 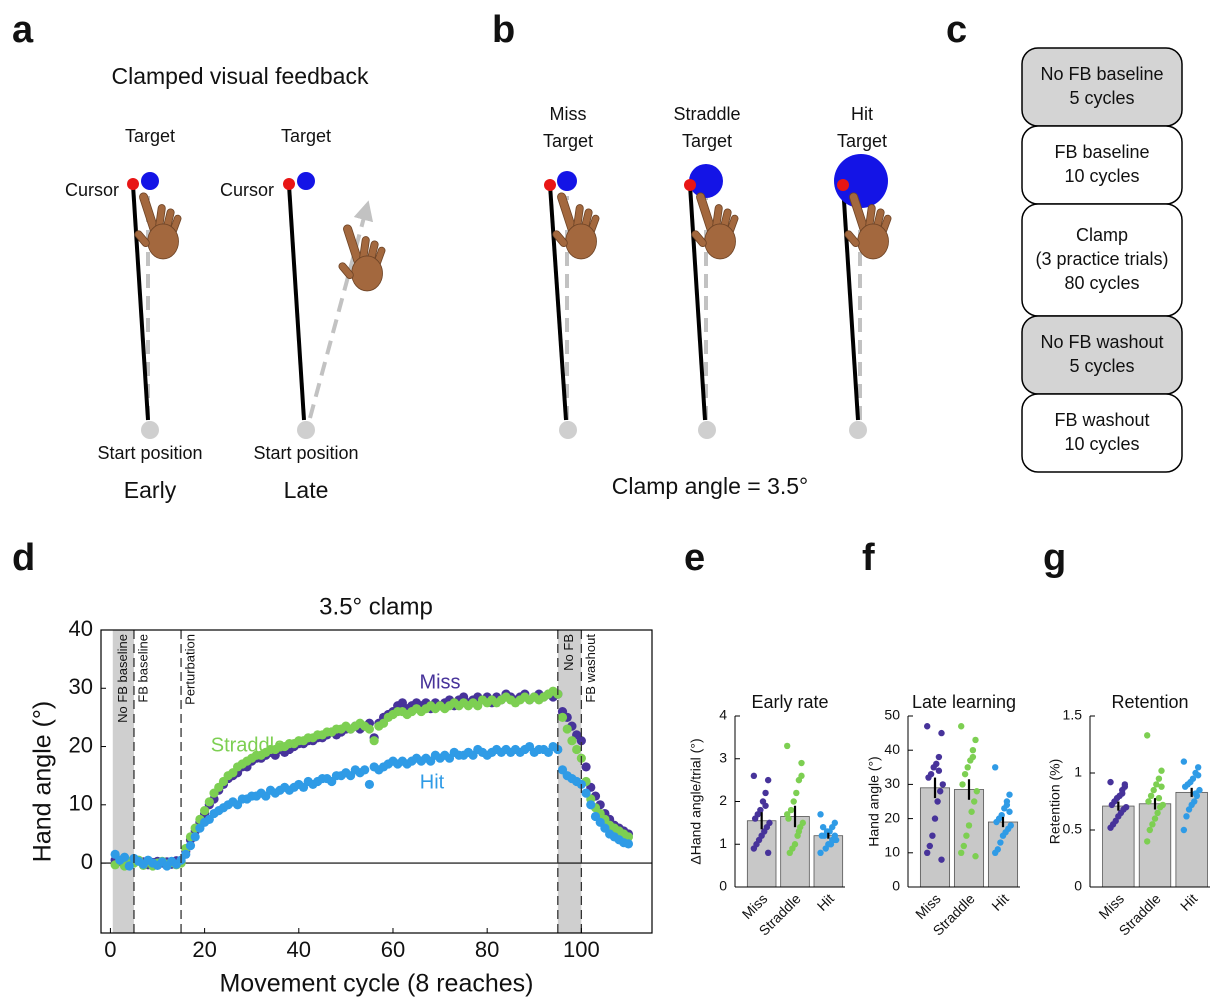 What do you see at coordinates (204, 949) in the screenshot?
I see `x-tick-label: 20` at bounding box center [204, 949].